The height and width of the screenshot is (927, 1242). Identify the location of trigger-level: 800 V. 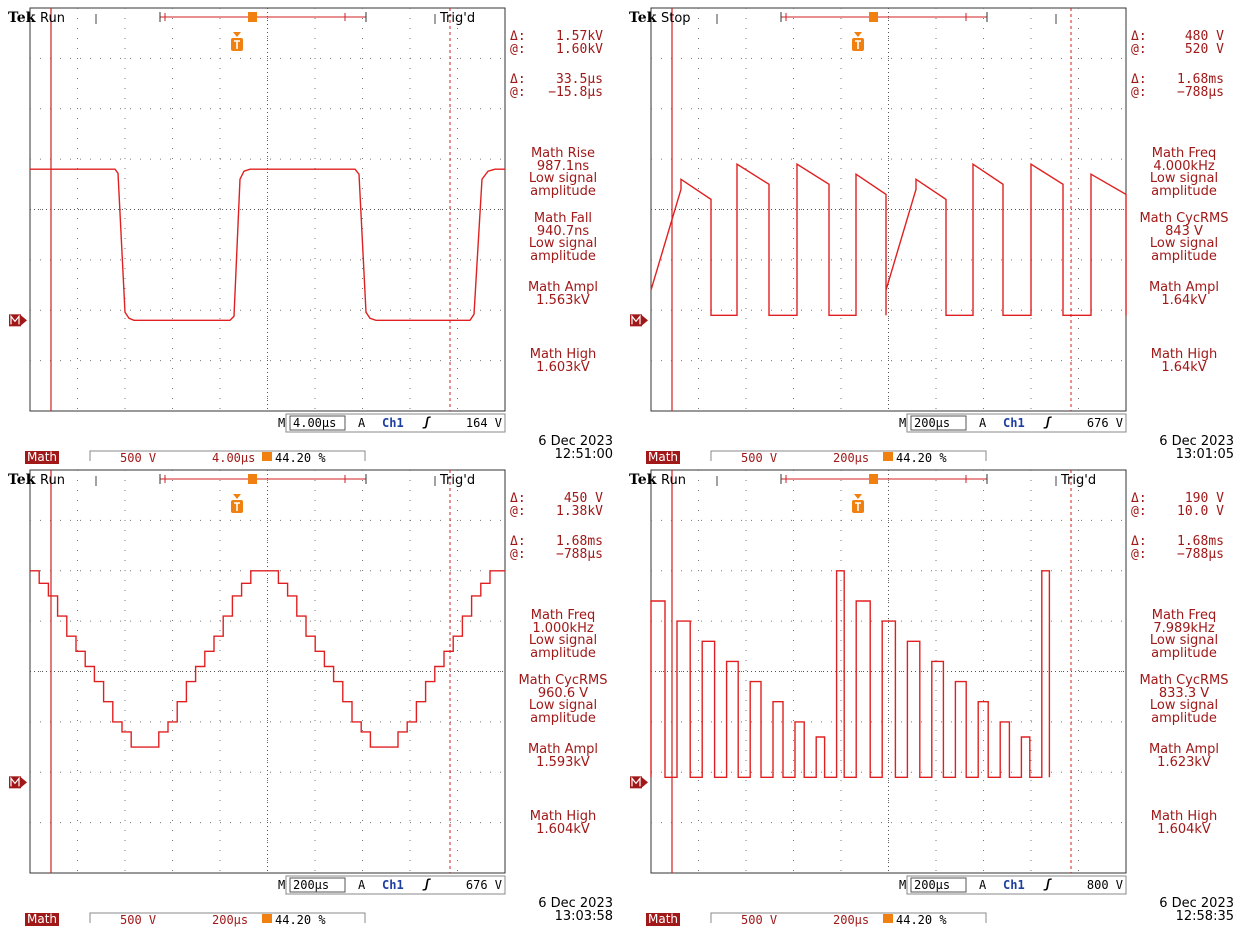
(1104, 885).